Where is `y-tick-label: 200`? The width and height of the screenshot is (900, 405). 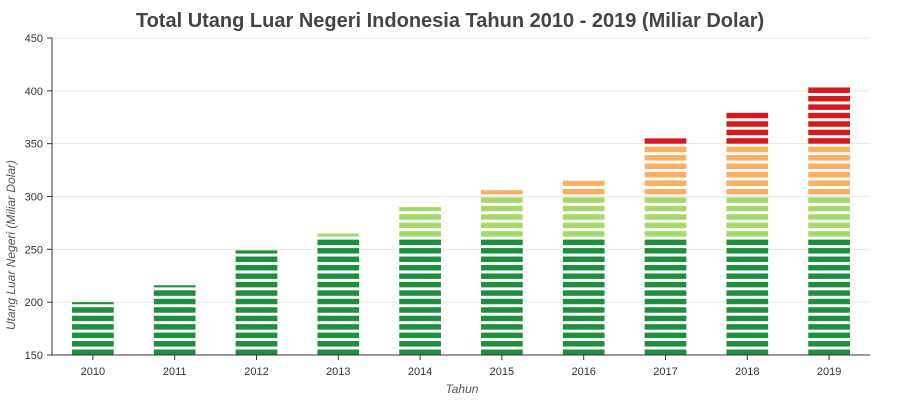
y-tick-label: 200 is located at coordinates (34, 303).